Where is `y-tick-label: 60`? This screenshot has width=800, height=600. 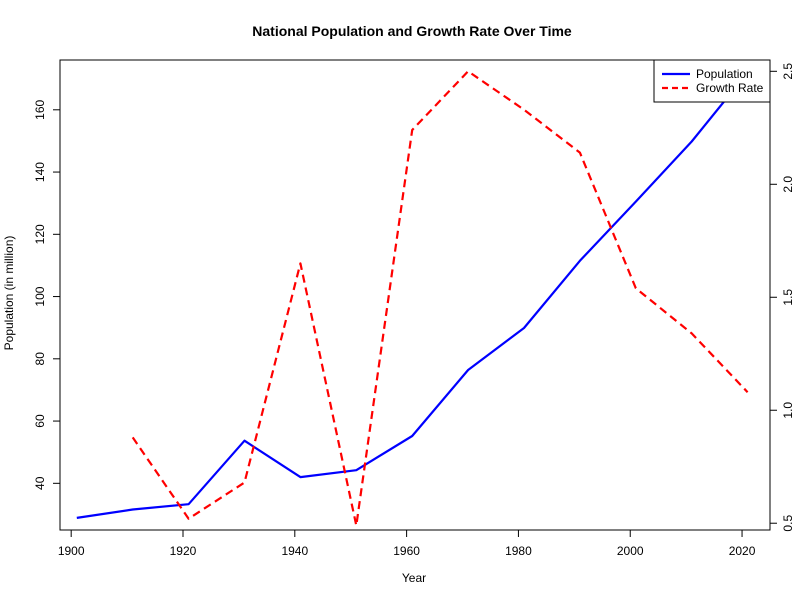 y-tick-label: 60 is located at coordinates (40, 421).